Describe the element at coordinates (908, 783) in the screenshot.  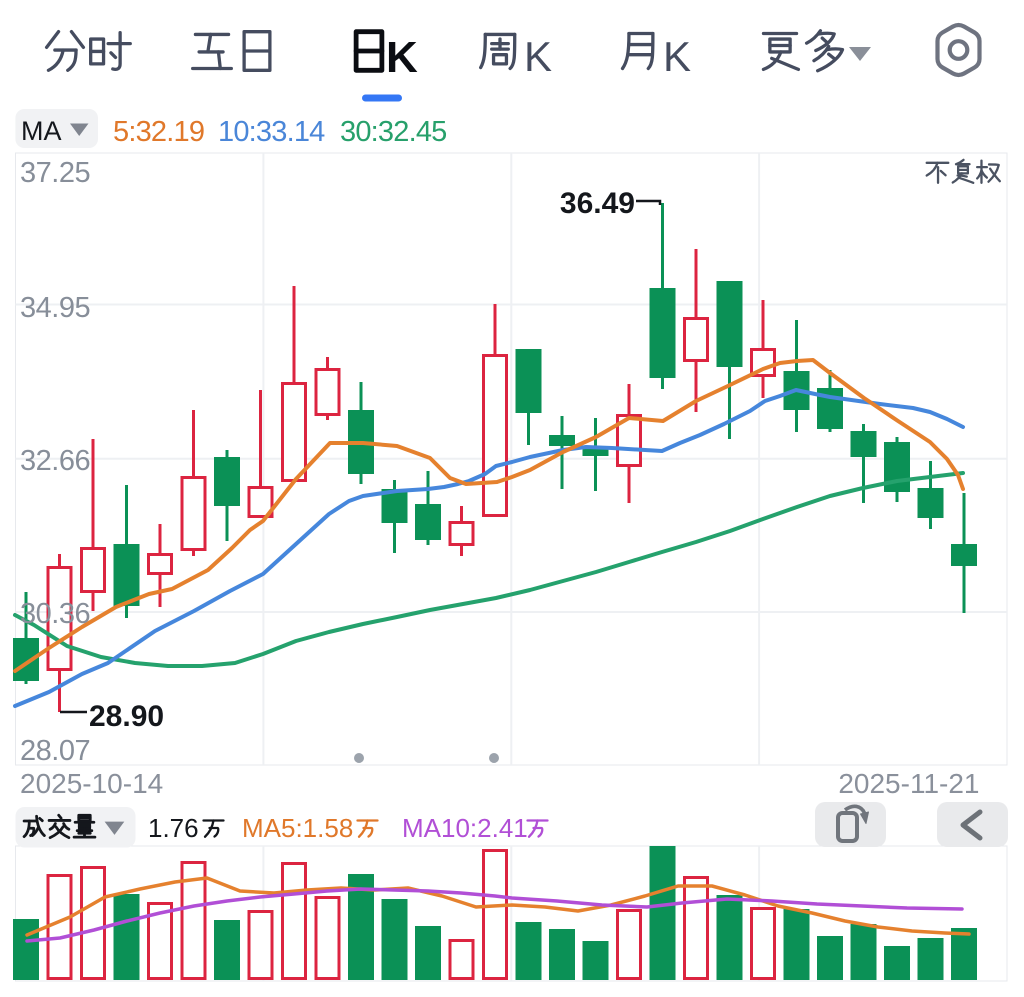
I see `svg-text: 2025-11-21` at that location.